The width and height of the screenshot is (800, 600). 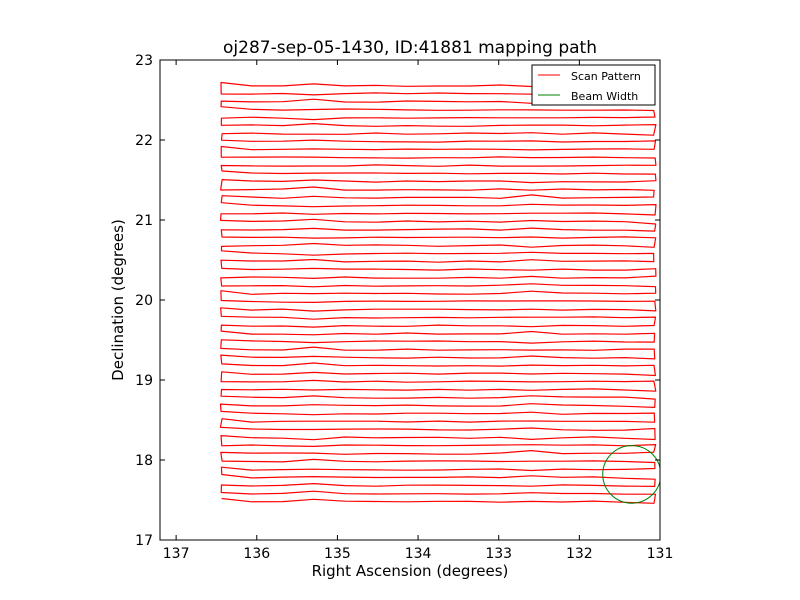 I want to click on x-tick-label: 131, so click(x=660, y=554).